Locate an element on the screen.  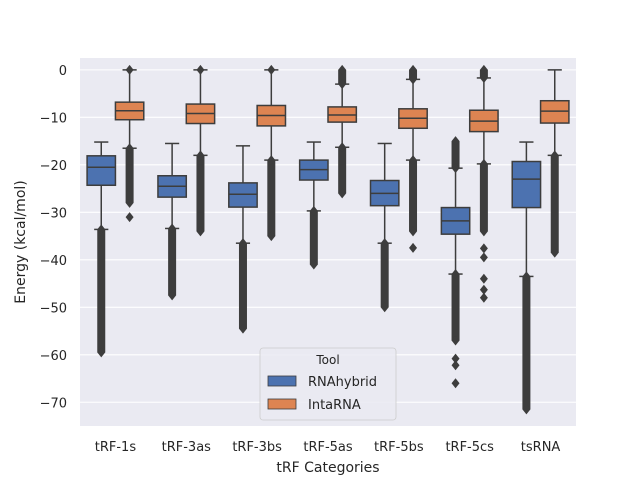
x-axis-label: tRF Categories is located at coordinates (327, 468).